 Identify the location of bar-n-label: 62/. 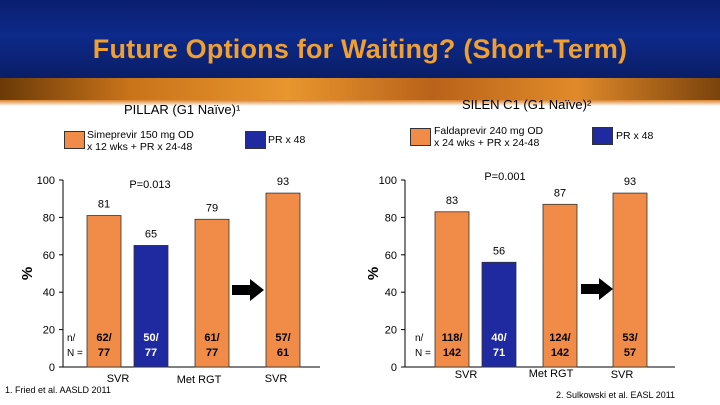
(103, 338).